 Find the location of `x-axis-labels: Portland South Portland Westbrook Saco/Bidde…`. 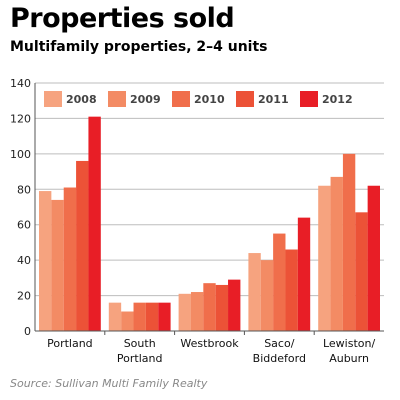

x-axis-labels: Portland South Portland Westbrook Saco/Bidde… is located at coordinates (211, 351).